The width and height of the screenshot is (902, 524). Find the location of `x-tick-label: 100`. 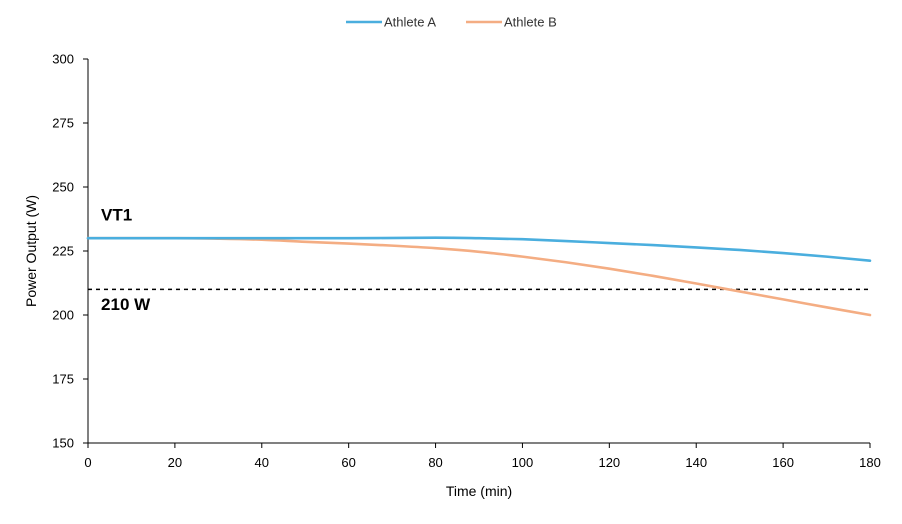

x-tick-label: 100 is located at coordinates (523, 462).